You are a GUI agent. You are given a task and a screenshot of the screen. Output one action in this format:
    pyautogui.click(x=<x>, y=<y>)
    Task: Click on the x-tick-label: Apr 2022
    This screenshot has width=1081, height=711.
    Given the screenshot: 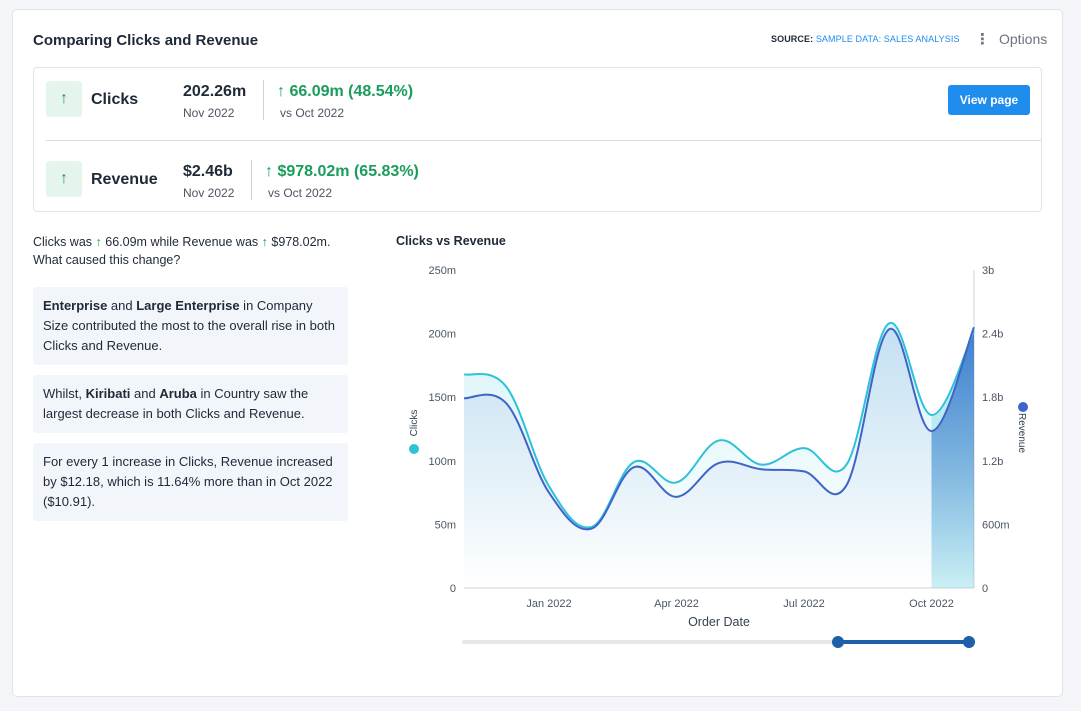 What is the action you would take?
    pyautogui.click(x=676, y=604)
    